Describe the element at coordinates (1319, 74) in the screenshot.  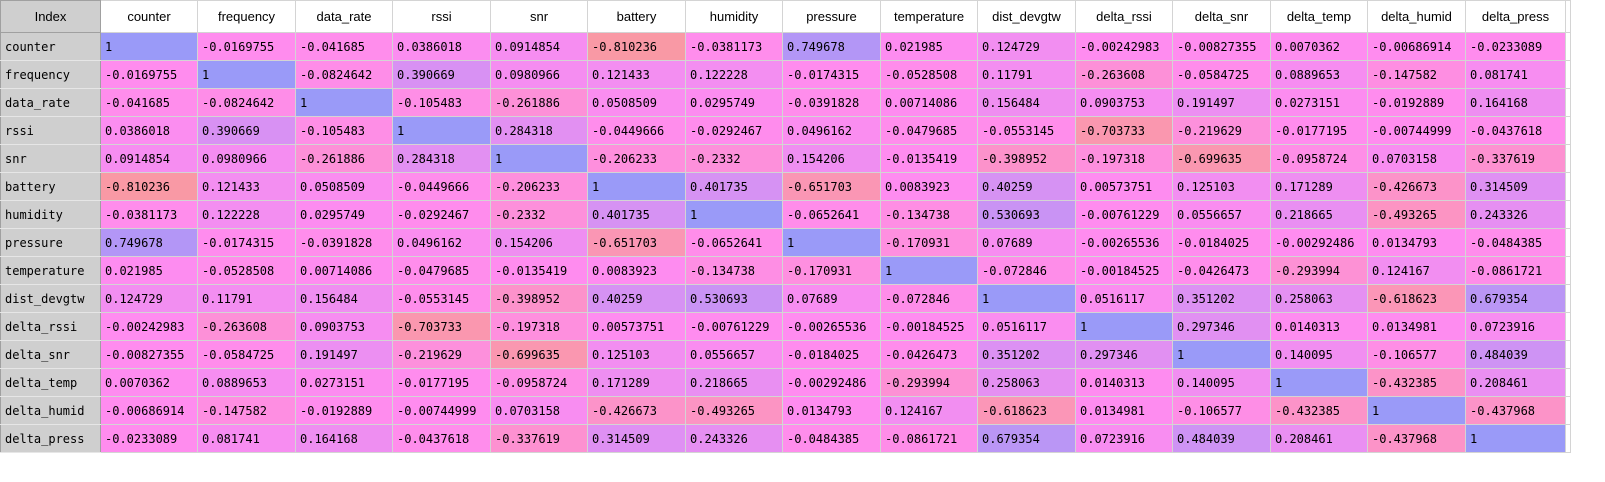
I see `table-cell: 0.0889653` at that location.